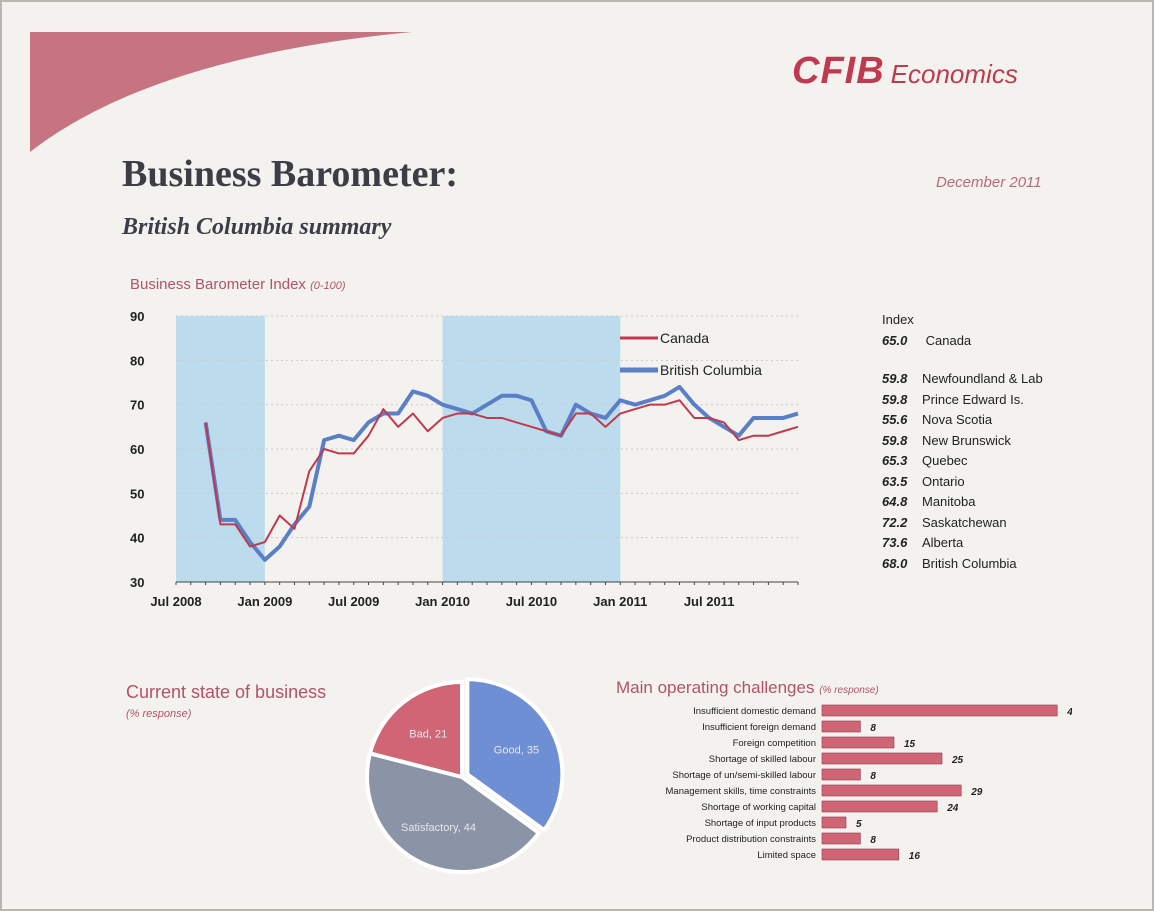 The width and height of the screenshot is (1154, 911). What do you see at coordinates (711, 370) in the screenshot?
I see `legend-label: British Columbia` at bounding box center [711, 370].